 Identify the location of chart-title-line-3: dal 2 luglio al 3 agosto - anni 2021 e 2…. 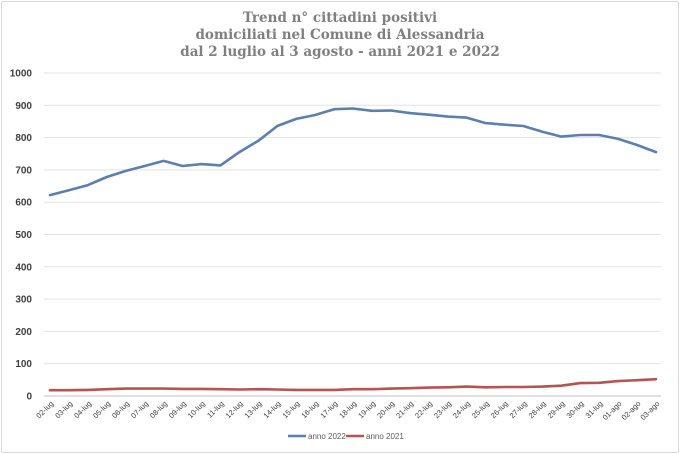
(340, 52).